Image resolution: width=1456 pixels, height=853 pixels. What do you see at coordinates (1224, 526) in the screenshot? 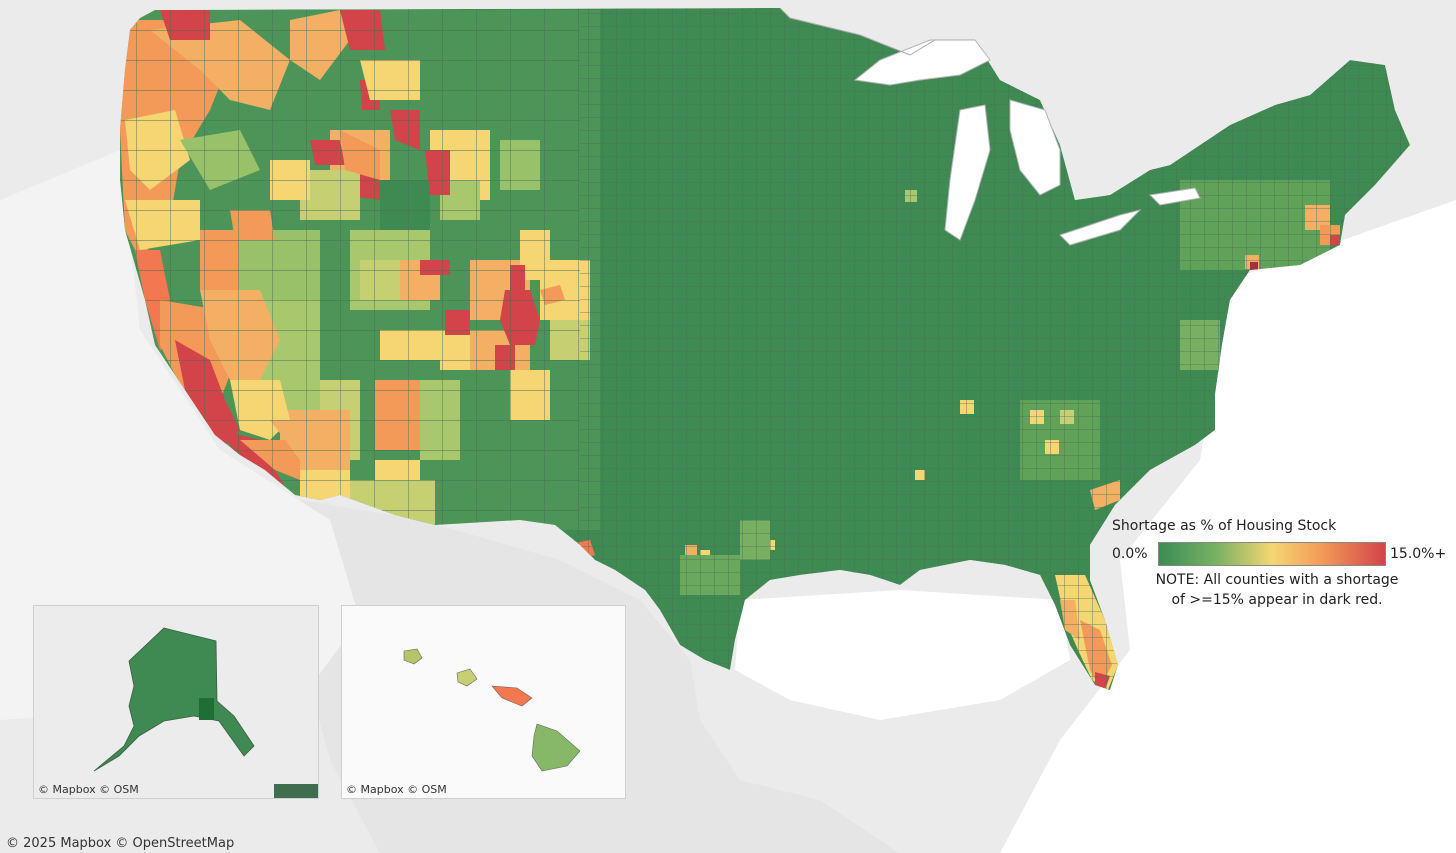
I see `legend-title: Shortage as % of Housing Stock` at bounding box center [1224, 526].